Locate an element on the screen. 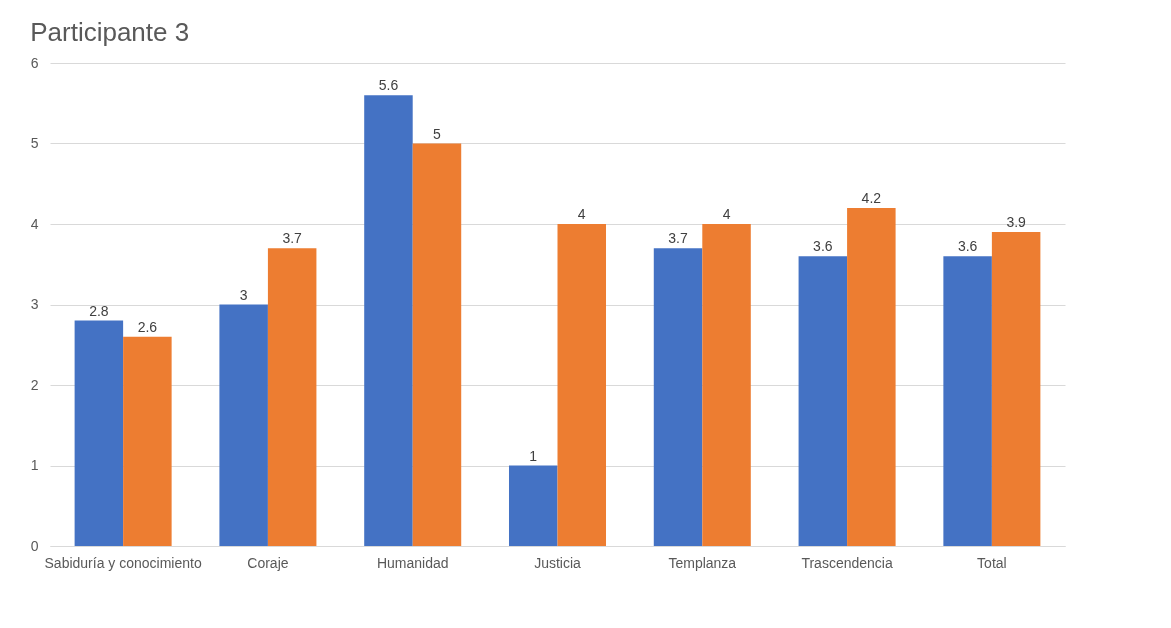  x-tick-label: Trascendencia is located at coordinates (847, 562).